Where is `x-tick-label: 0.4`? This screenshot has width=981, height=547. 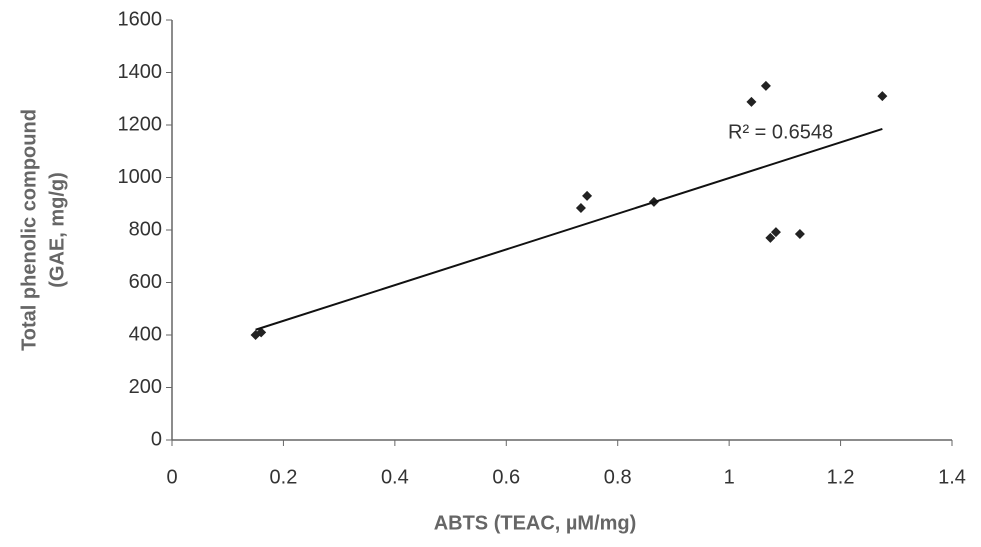
x-tick-label: 0.4 is located at coordinates (395, 477).